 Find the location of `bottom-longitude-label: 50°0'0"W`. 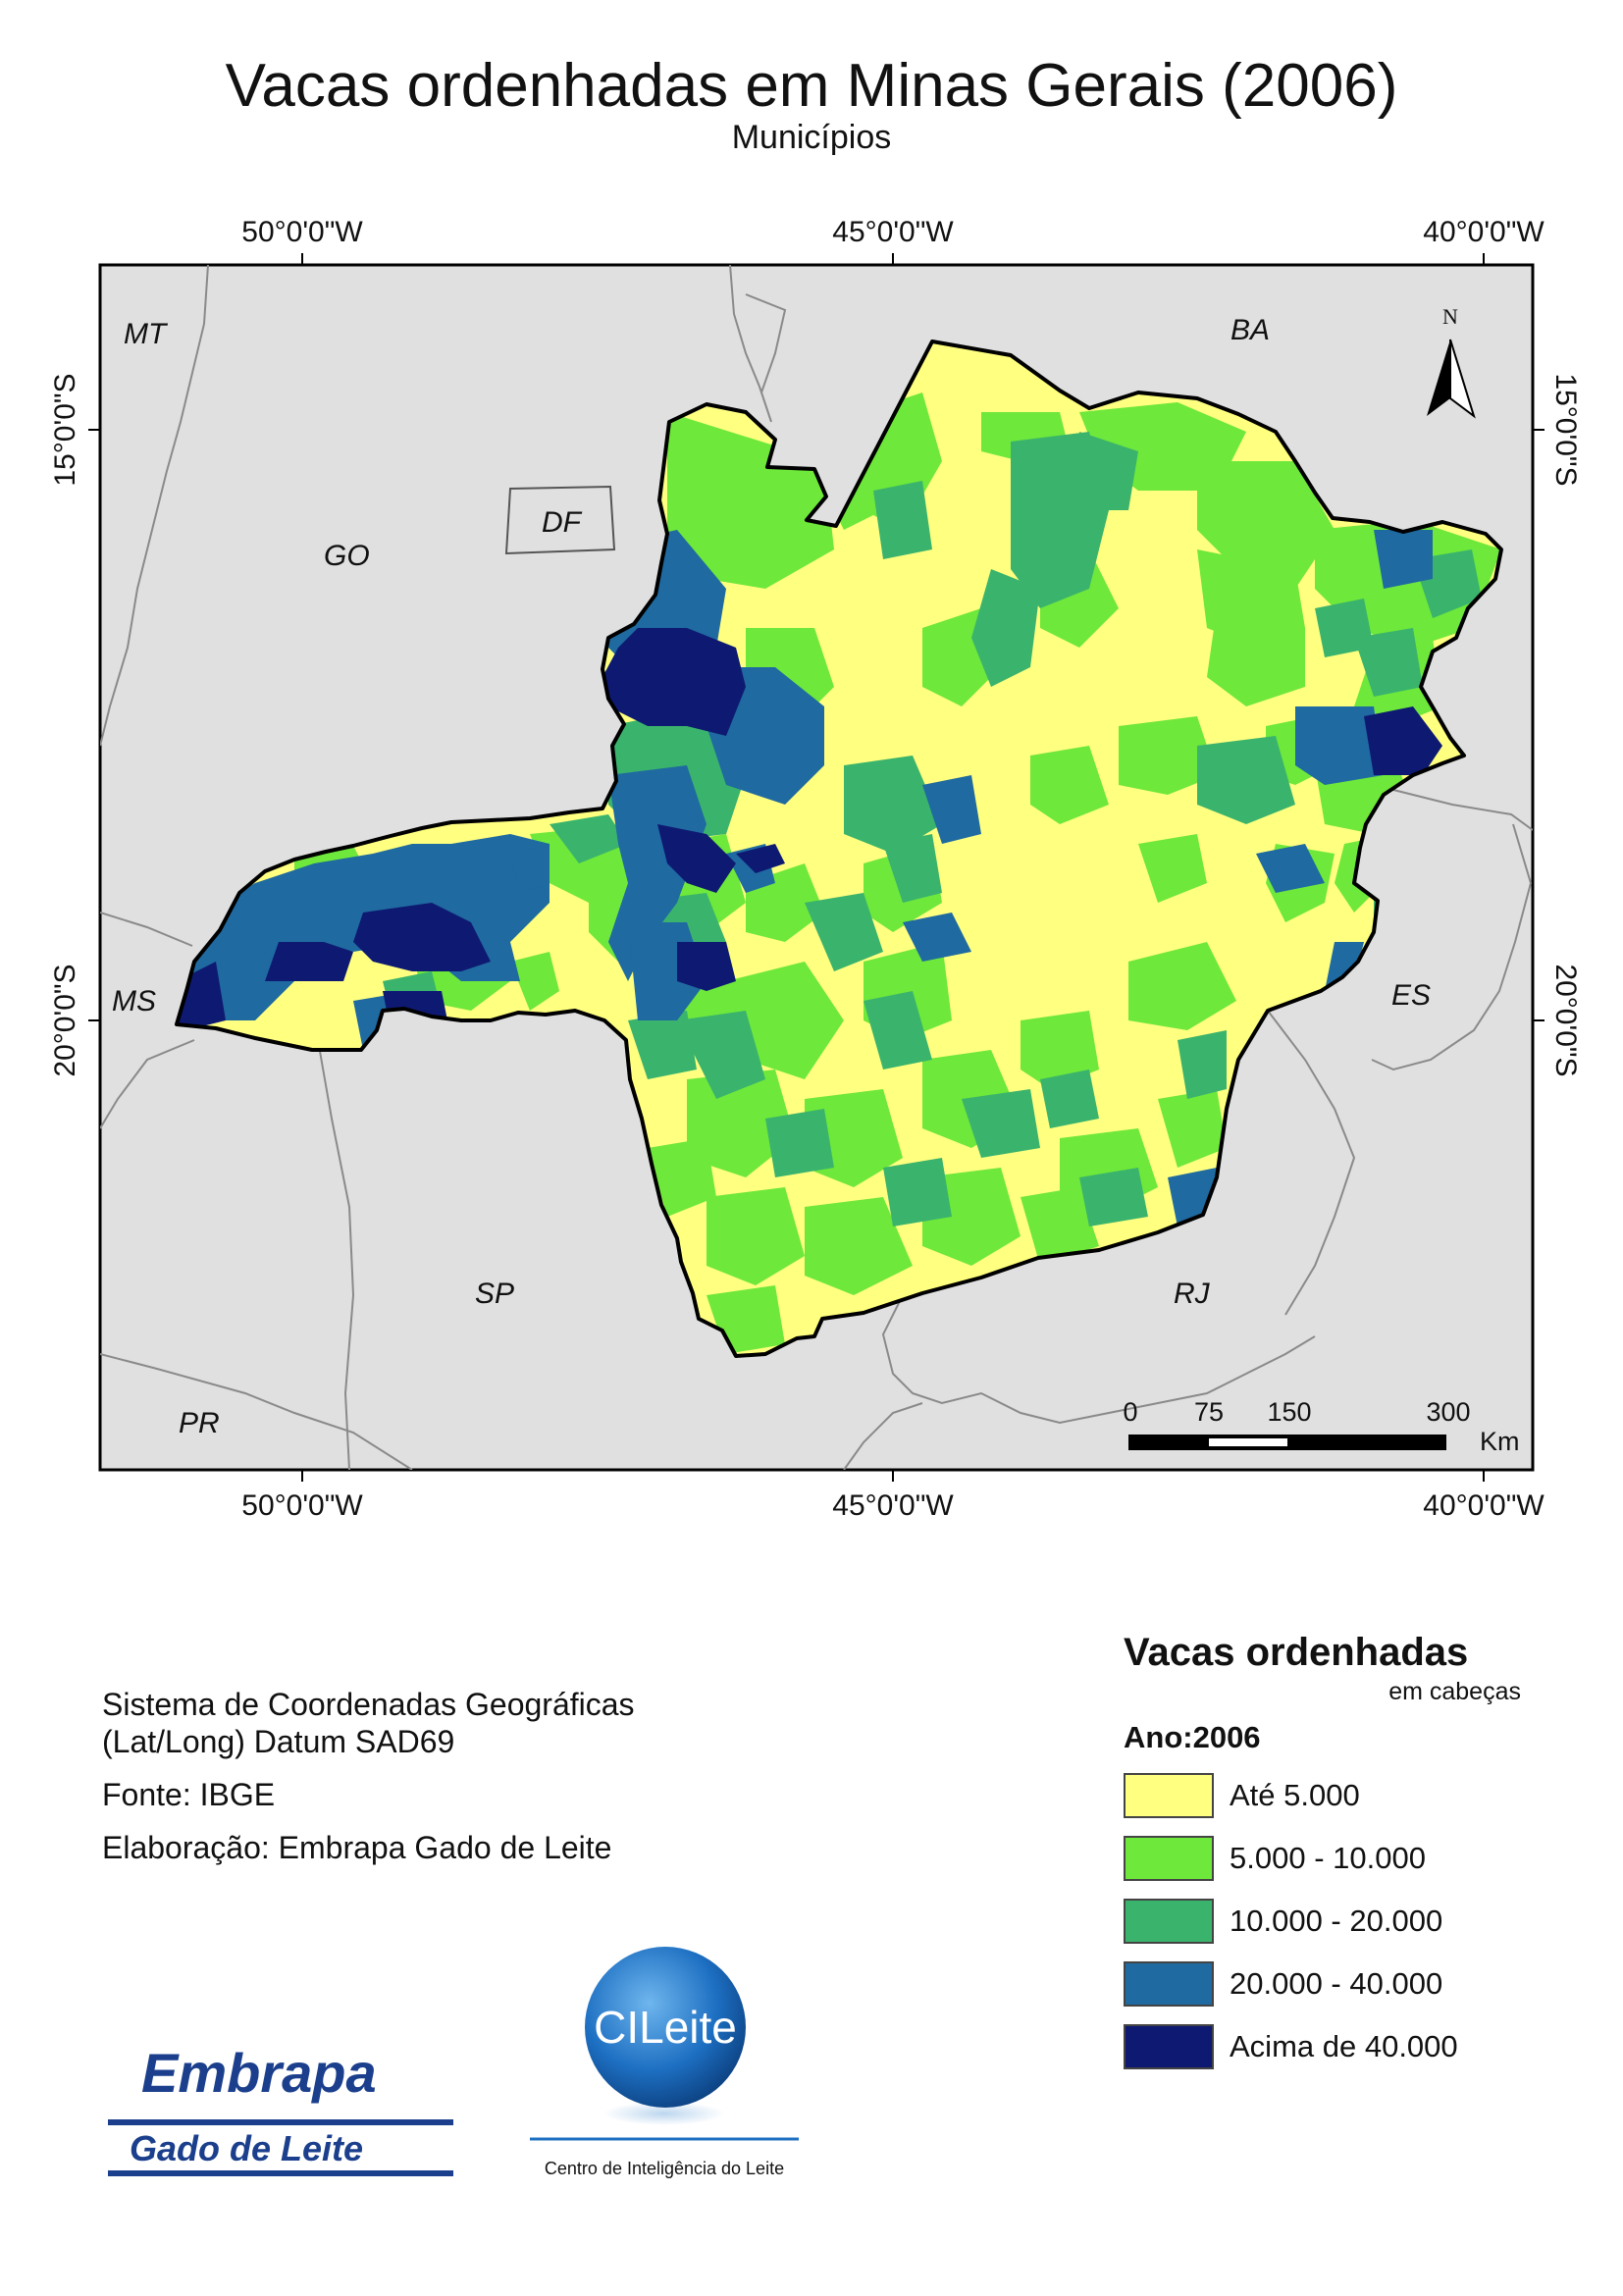

bottom-longitude-label: 50°0'0"W is located at coordinates (302, 1505).